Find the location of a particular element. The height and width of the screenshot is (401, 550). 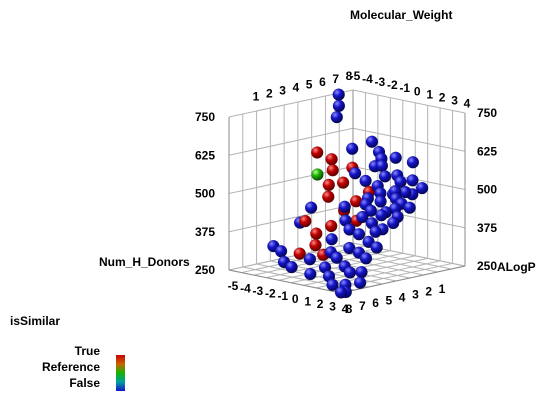

legend-entry-true: True is located at coordinates (87, 351).